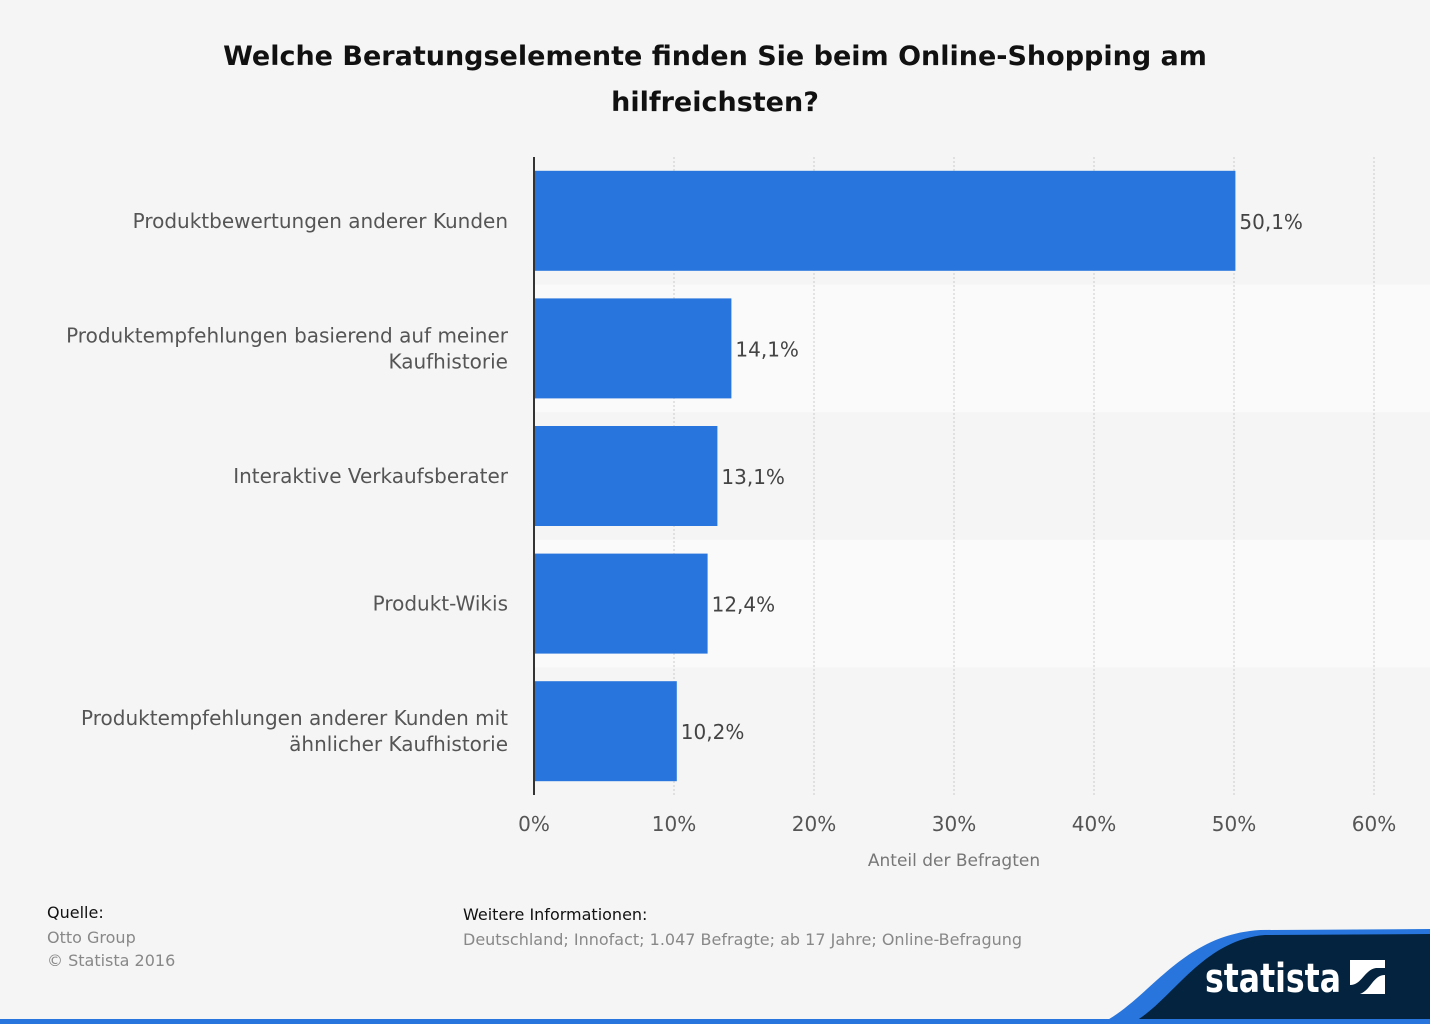 The image size is (1430, 1024). Describe the element at coordinates (534, 824) in the screenshot. I see `x-tick-label: 0%` at that location.